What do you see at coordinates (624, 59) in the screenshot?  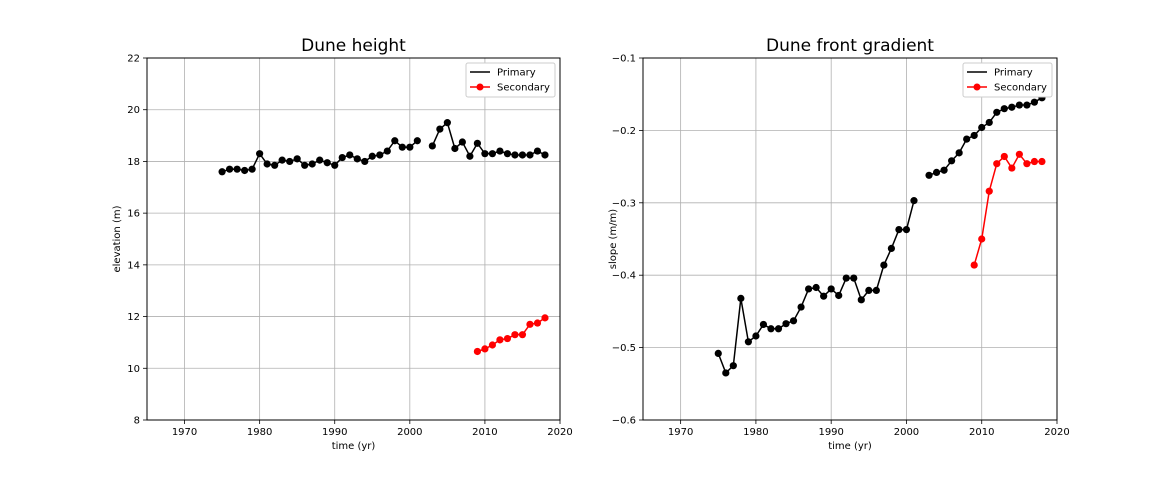 I see `y-tick-label: −0.1` at bounding box center [624, 59].